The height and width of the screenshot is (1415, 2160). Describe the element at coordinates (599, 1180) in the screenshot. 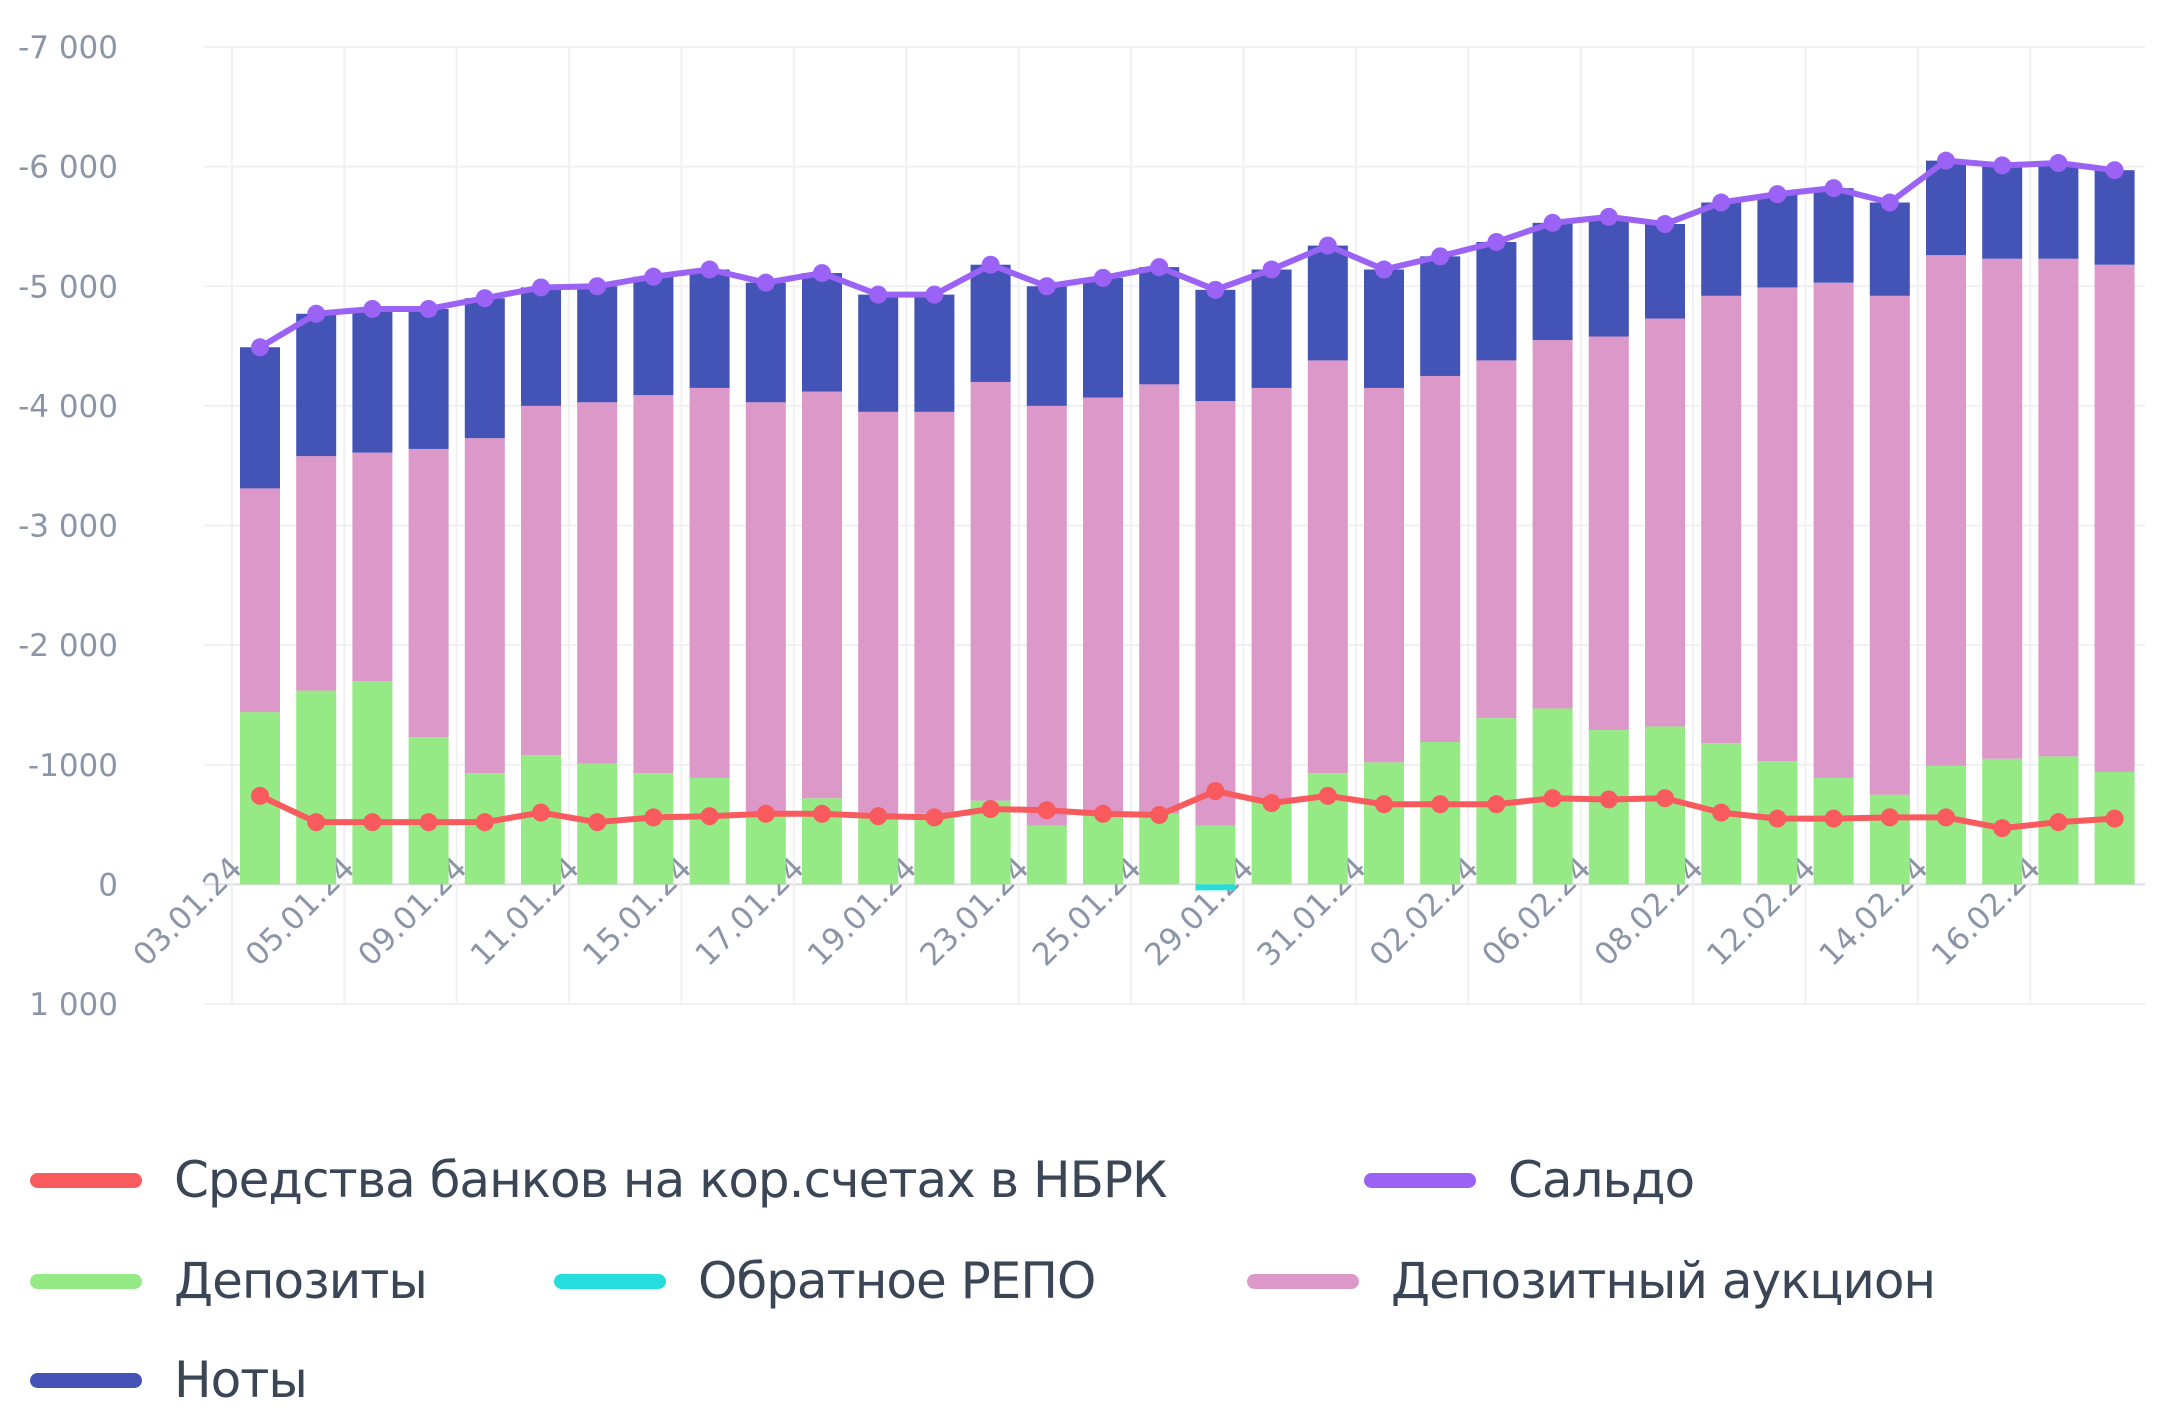

I see `legend-item-bank-funds: Средства банков на кор.счетах в НБРК` at that location.